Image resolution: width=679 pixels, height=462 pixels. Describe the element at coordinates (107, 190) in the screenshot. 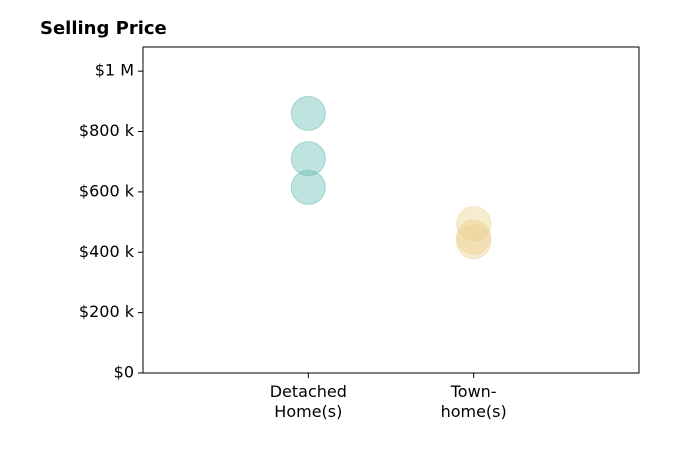

I see `y-tick-label: $600 k` at that location.